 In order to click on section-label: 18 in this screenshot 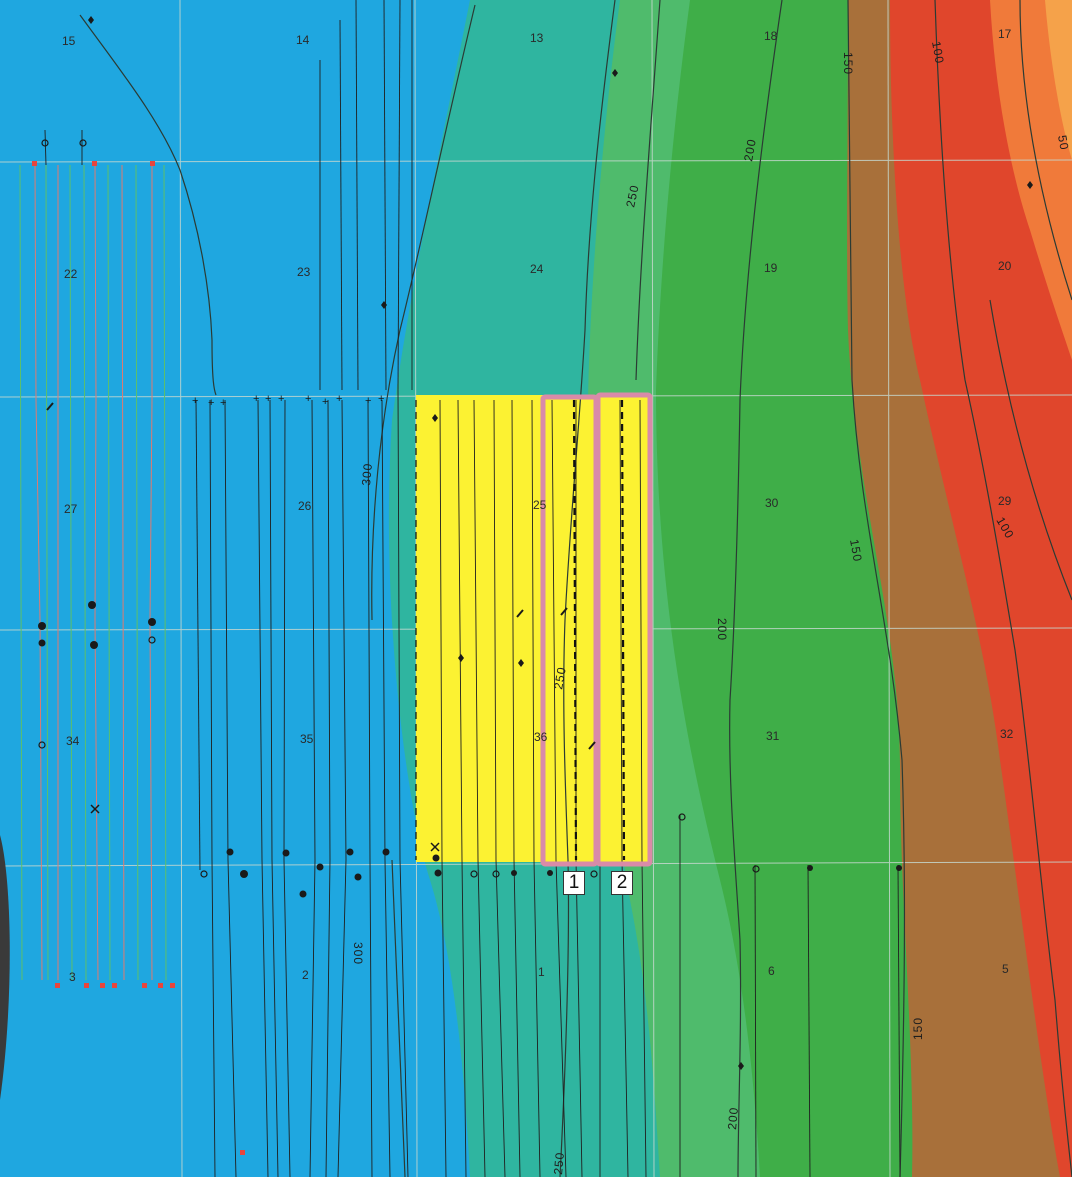, I will do `click(771, 36)`.